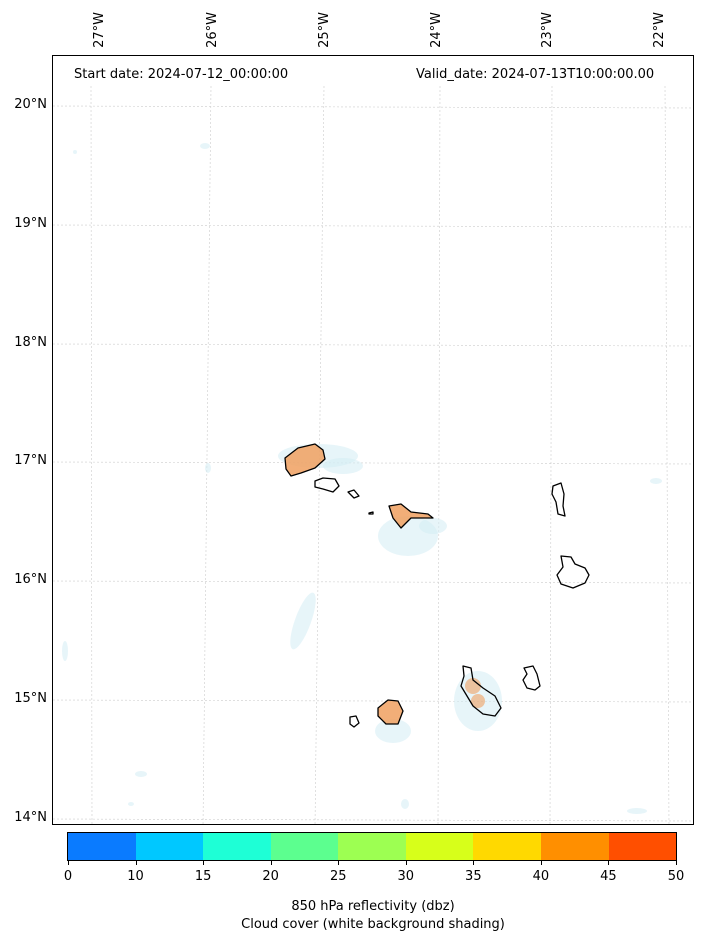 This screenshot has height=942, width=703. I want to click on island-sao-nicolau-outline, so click(411, 516).